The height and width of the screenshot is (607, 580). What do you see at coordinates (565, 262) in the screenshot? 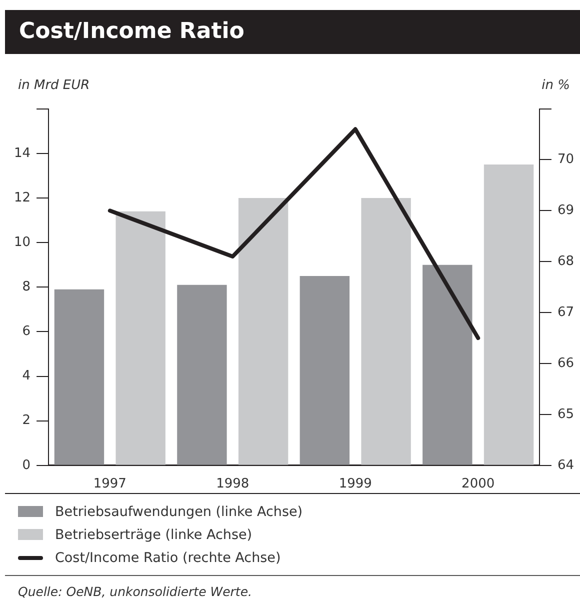
I see `y2-tick-label: 68` at bounding box center [565, 262].